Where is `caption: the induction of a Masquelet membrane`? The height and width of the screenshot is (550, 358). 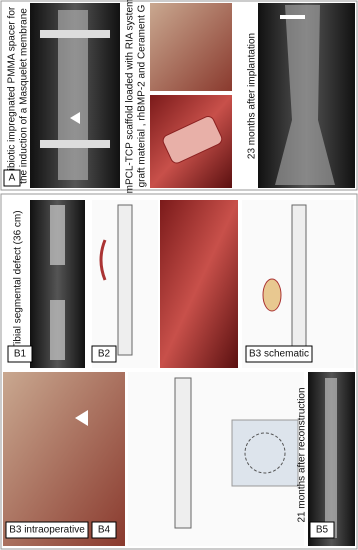 caption: the induction of a Masquelet membrane is located at coordinates (24, 96).